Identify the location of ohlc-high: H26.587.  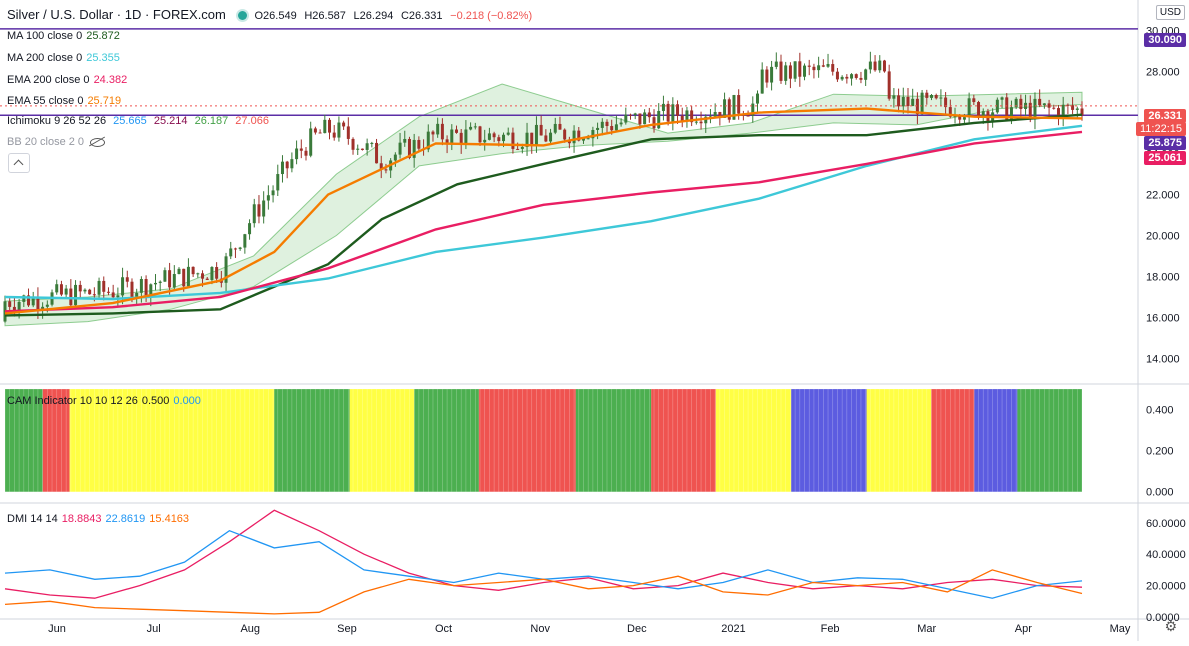
(325, 16).